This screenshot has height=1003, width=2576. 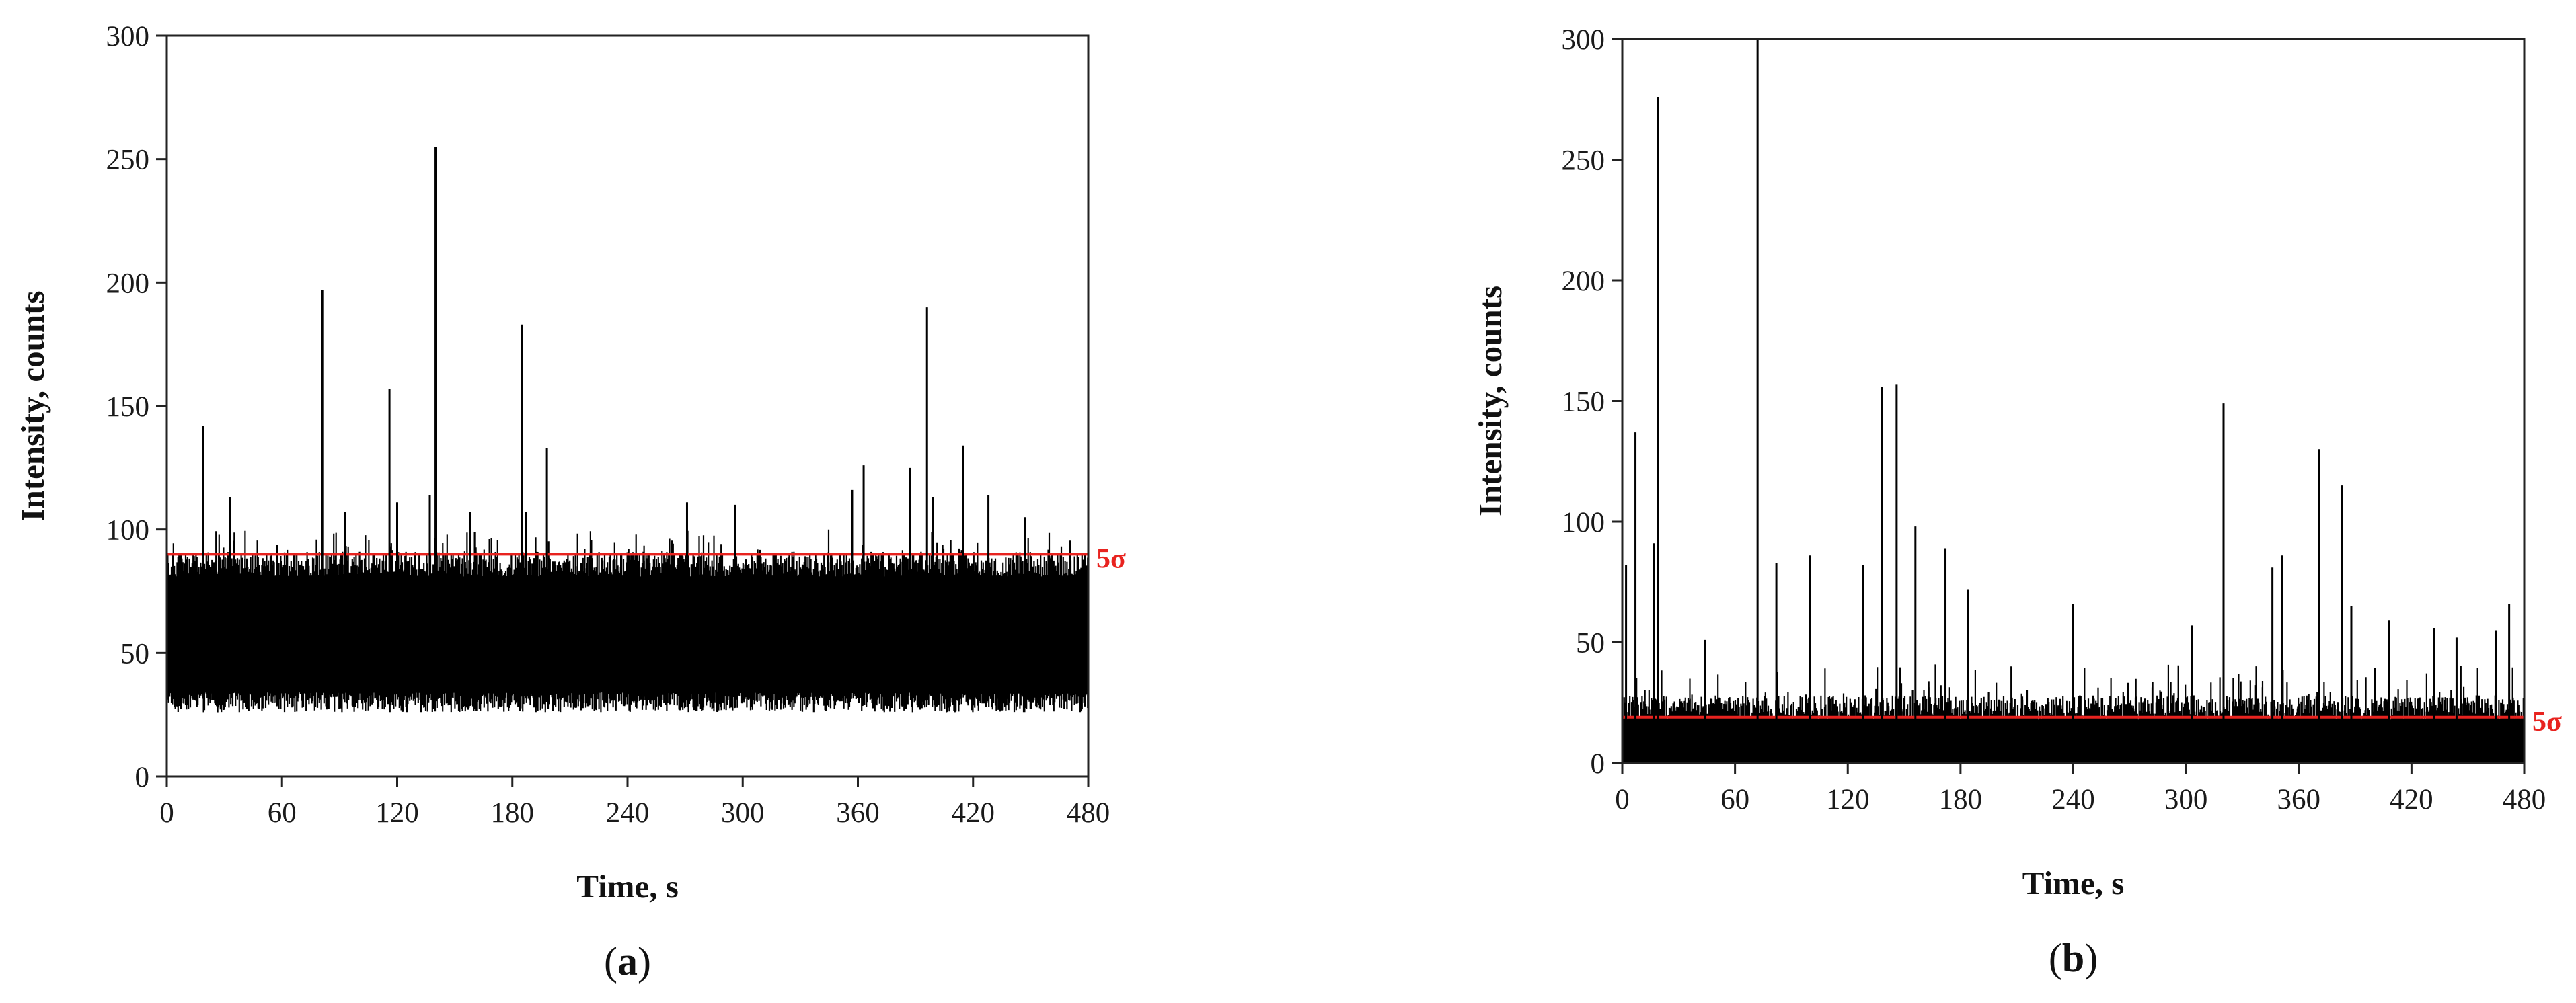 What do you see at coordinates (166, 813) in the screenshot?
I see `chart-a-x-tick-label: 0` at bounding box center [166, 813].